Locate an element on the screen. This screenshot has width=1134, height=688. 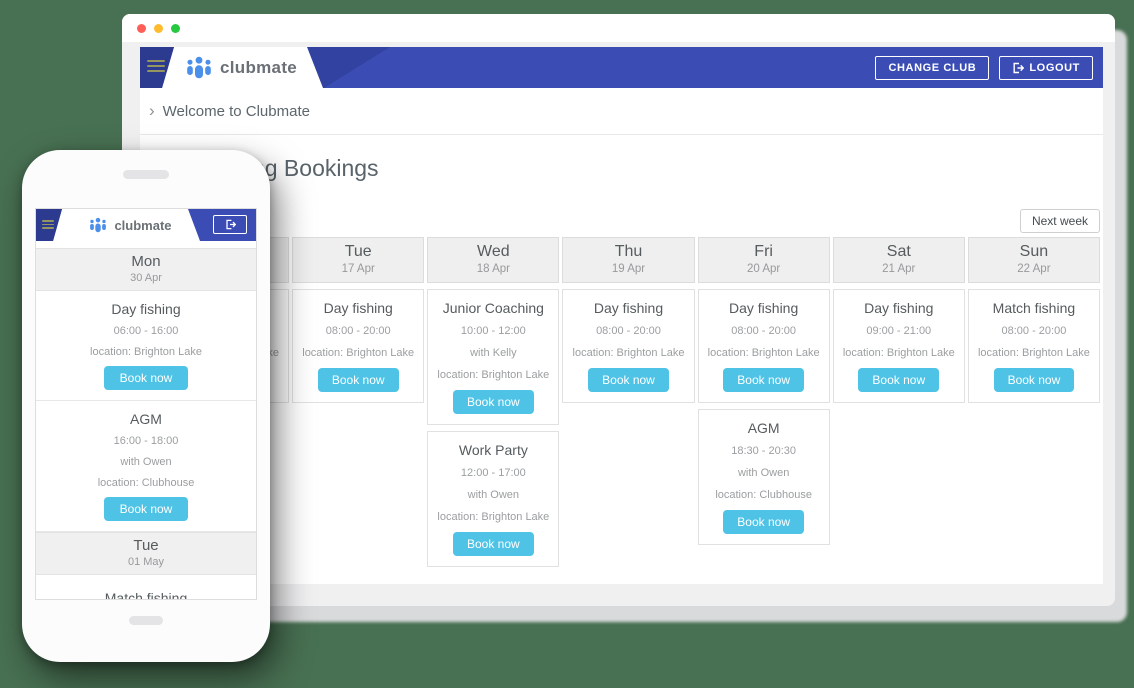
event-time: 06:00 - 16:00 is located at coordinates (146, 331).